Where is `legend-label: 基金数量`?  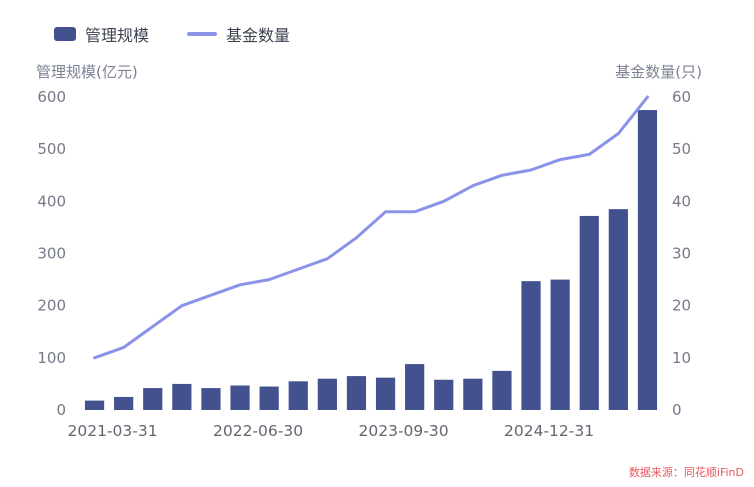 legend-label: 基金数量 is located at coordinates (258, 35).